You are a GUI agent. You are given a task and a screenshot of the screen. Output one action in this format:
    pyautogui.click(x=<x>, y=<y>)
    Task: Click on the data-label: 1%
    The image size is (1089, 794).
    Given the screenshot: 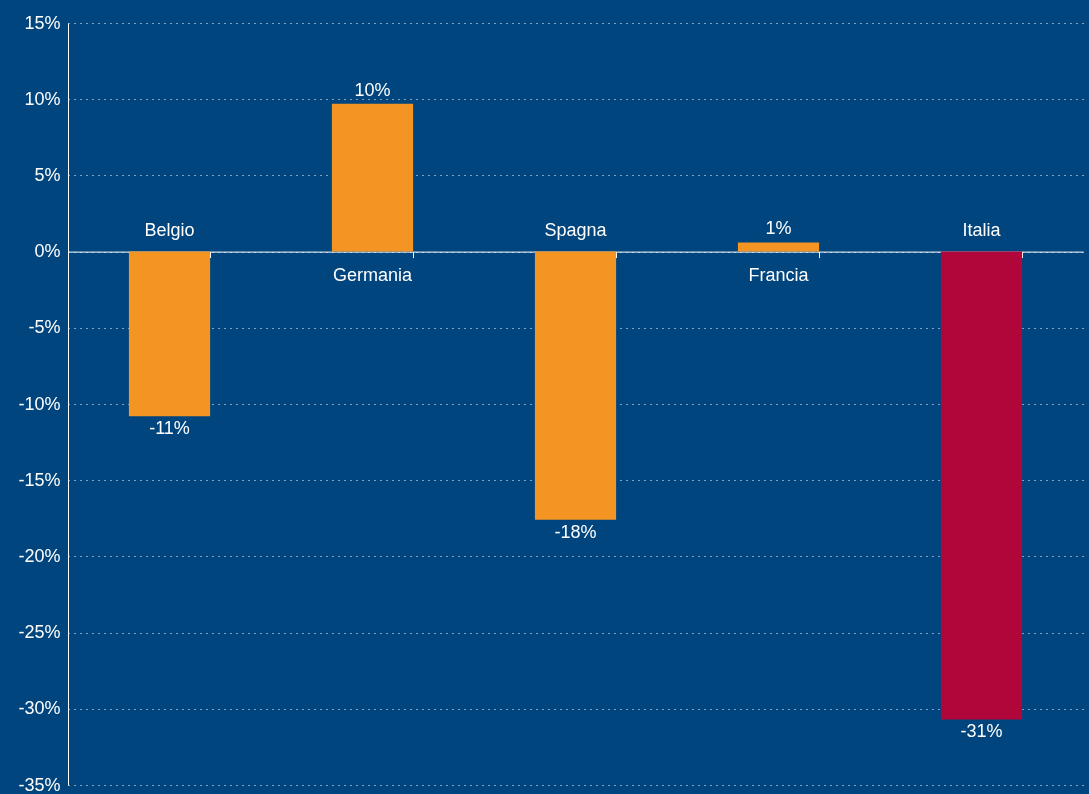 What is the action you would take?
    pyautogui.click(x=778, y=228)
    